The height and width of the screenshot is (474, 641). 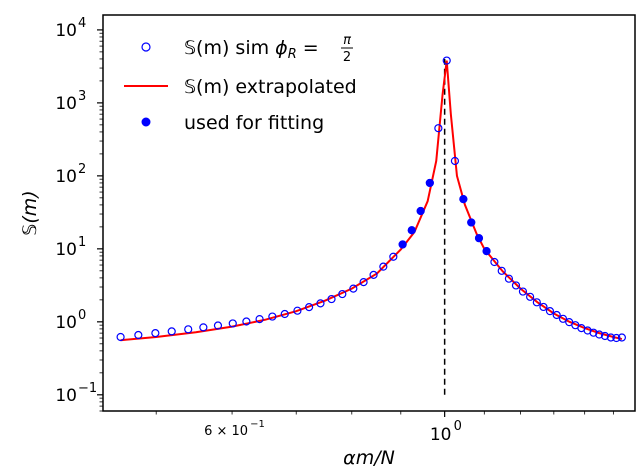 I want to click on legend-marker-fitting, so click(x=146, y=122).